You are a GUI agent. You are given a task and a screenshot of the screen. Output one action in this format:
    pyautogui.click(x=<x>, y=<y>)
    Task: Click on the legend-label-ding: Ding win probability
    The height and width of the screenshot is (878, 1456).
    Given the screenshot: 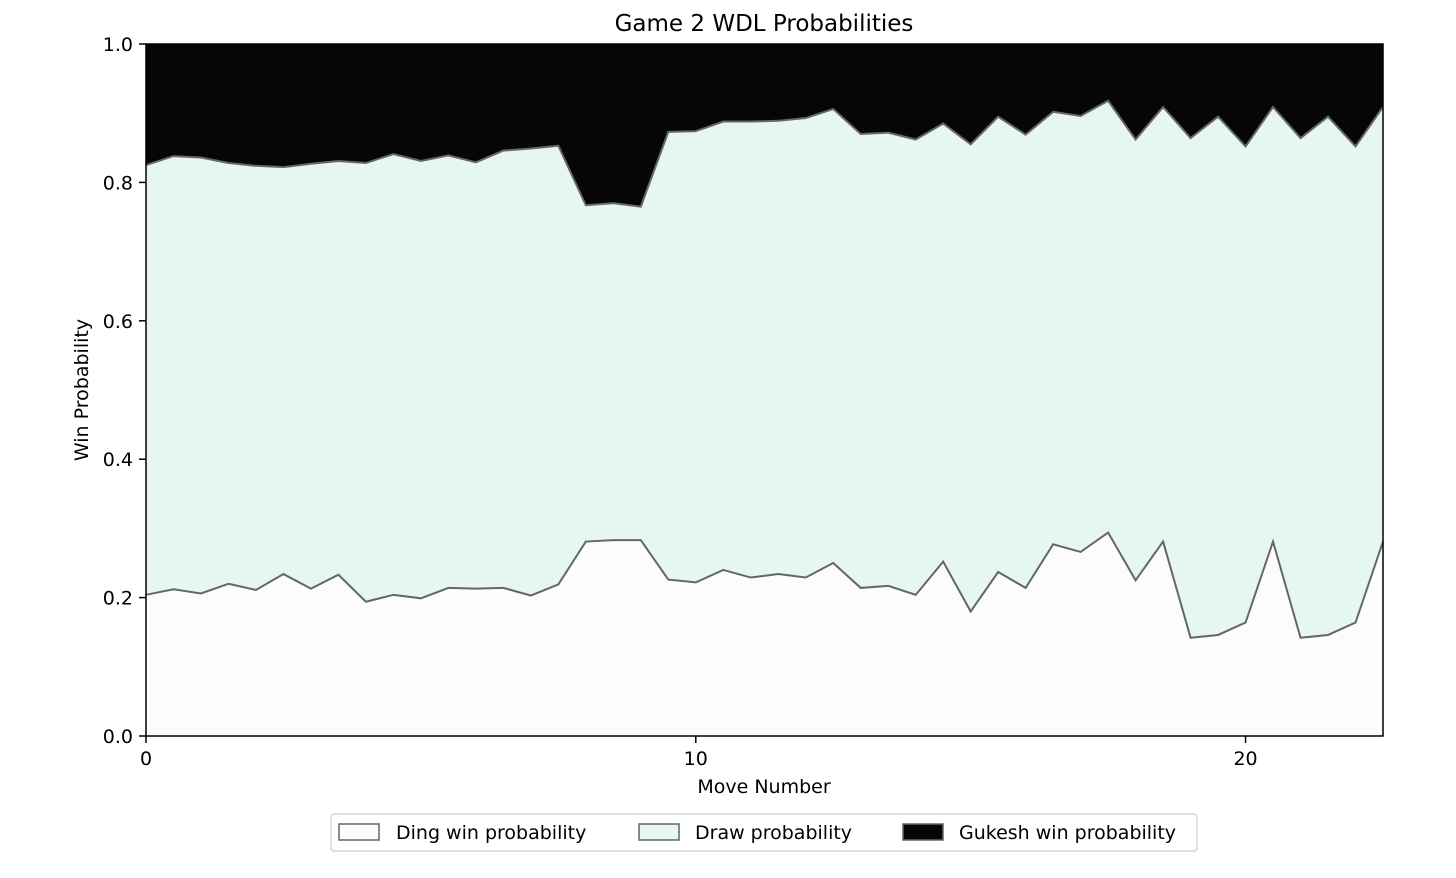 What is the action you would take?
    pyautogui.click(x=491, y=833)
    